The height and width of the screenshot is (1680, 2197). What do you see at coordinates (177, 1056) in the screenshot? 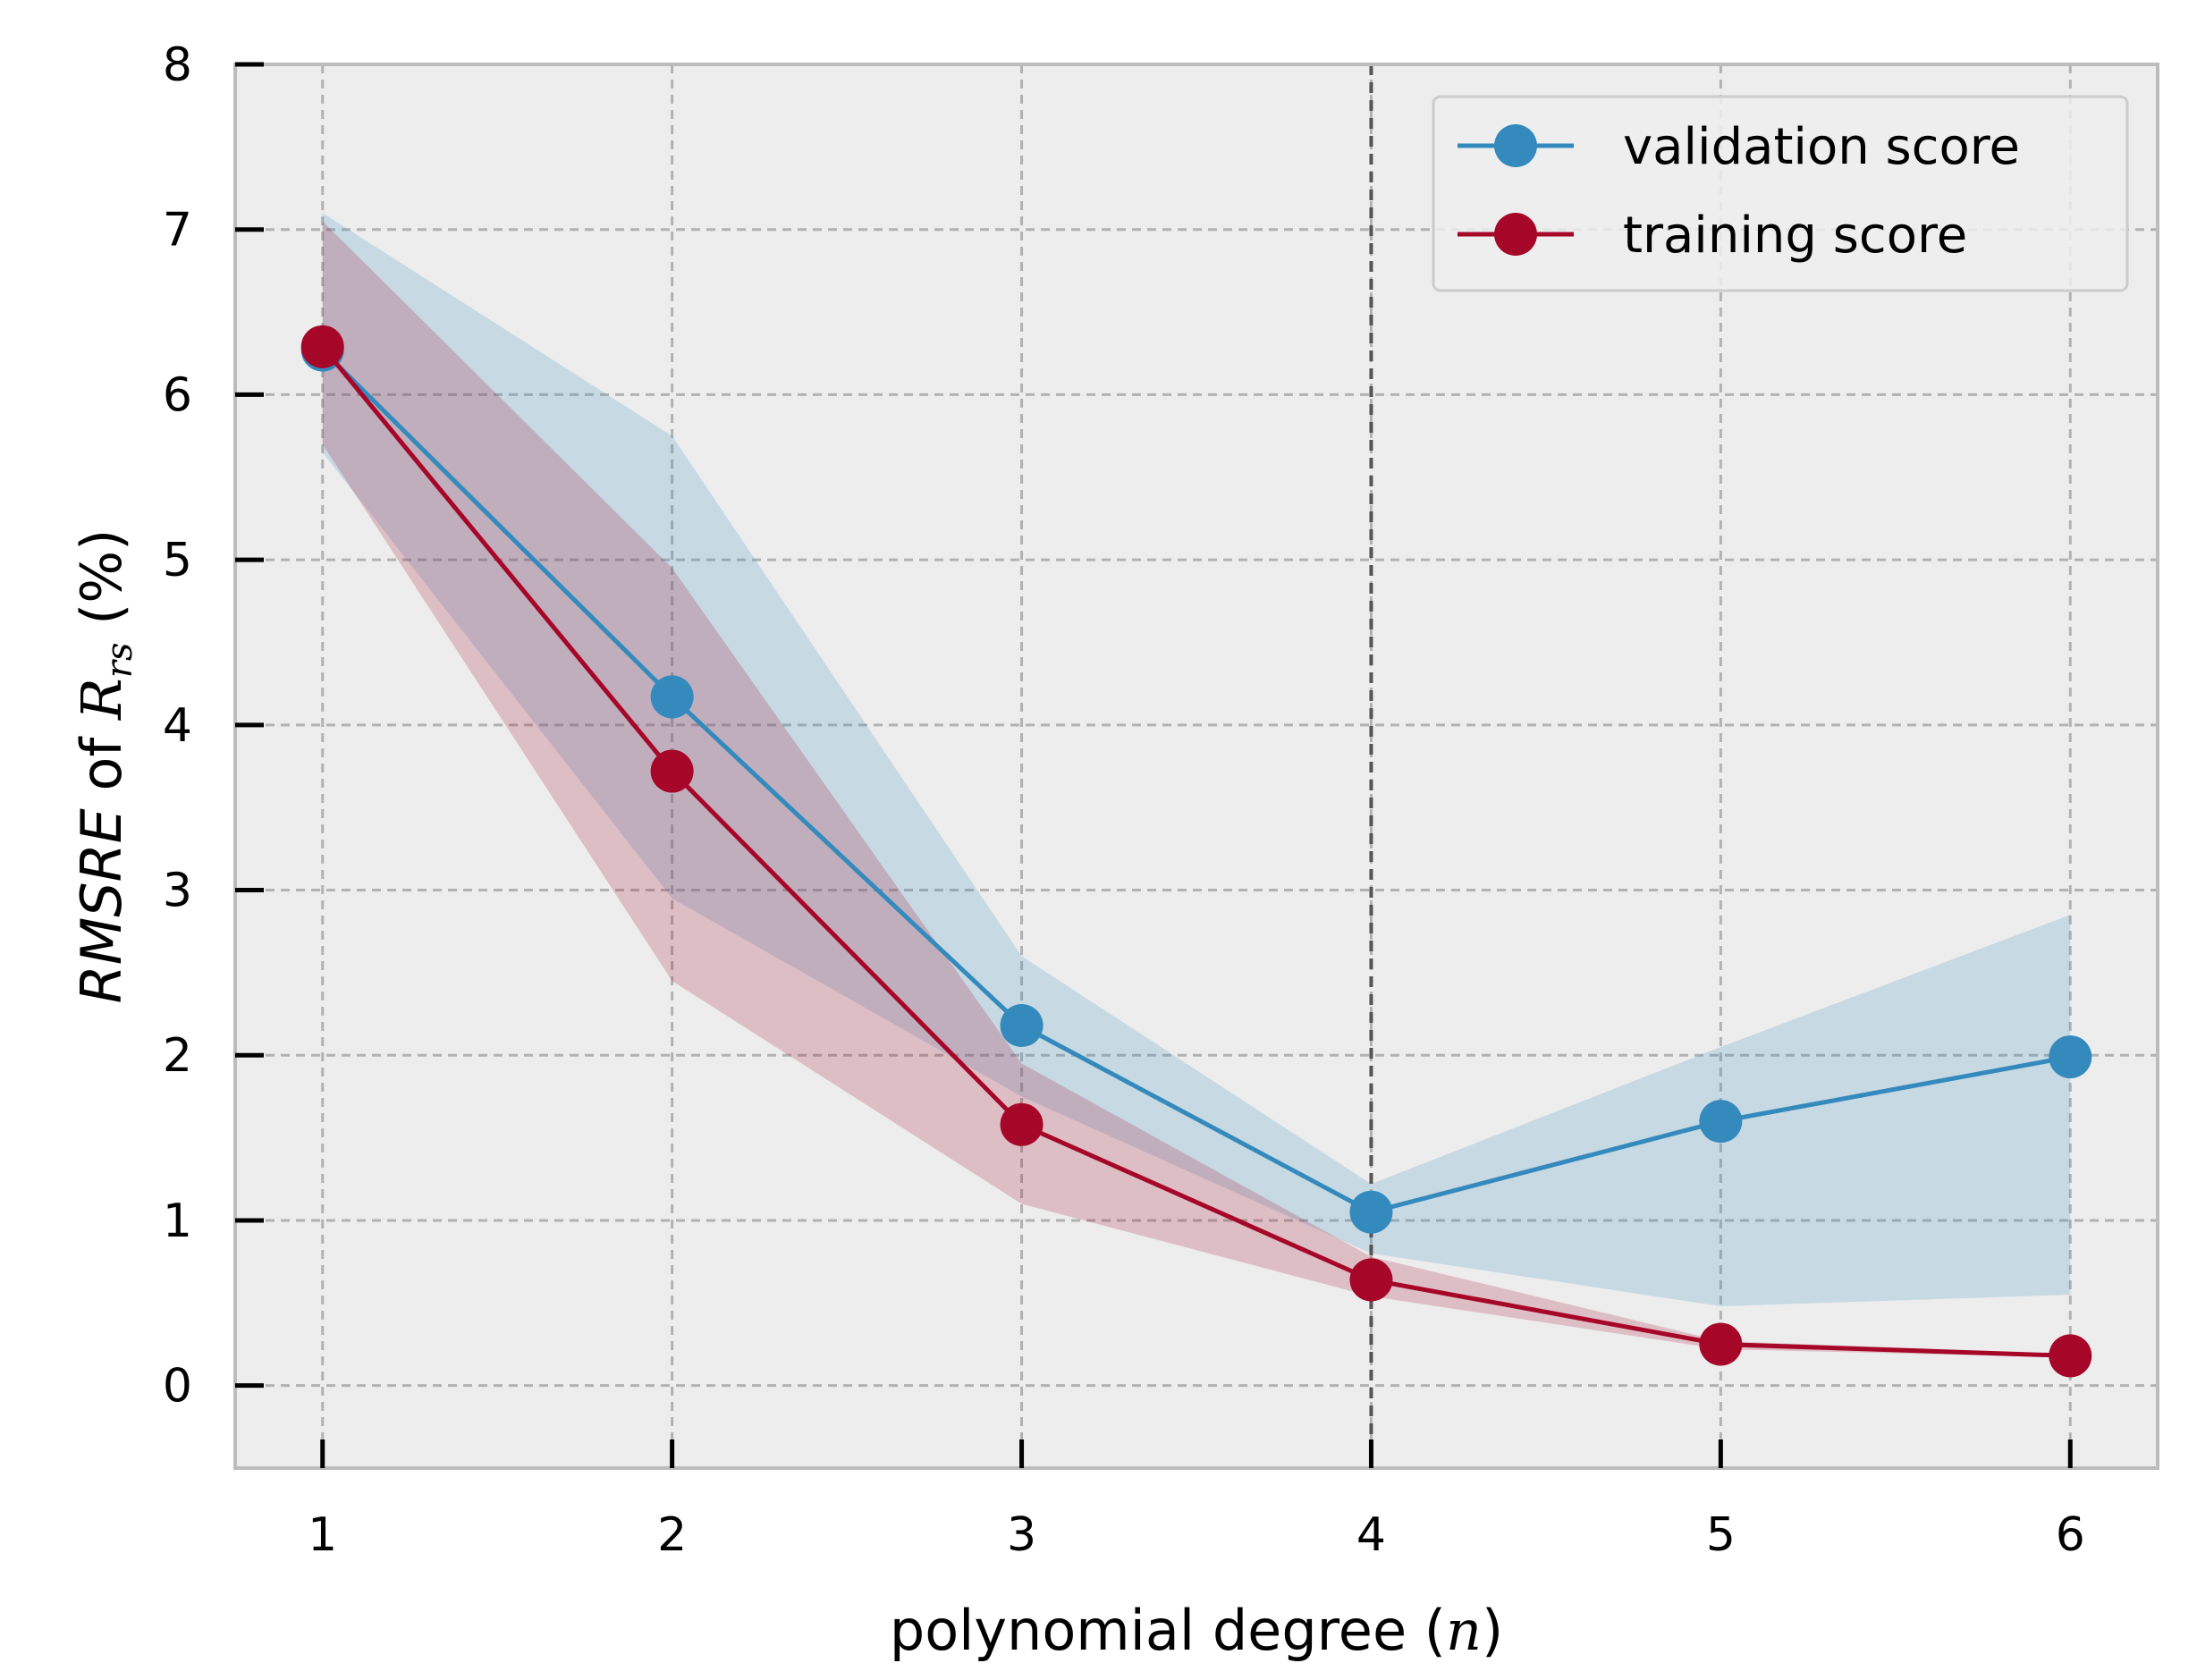
I see `y-tick-label-2: 2` at bounding box center [177, 1056].